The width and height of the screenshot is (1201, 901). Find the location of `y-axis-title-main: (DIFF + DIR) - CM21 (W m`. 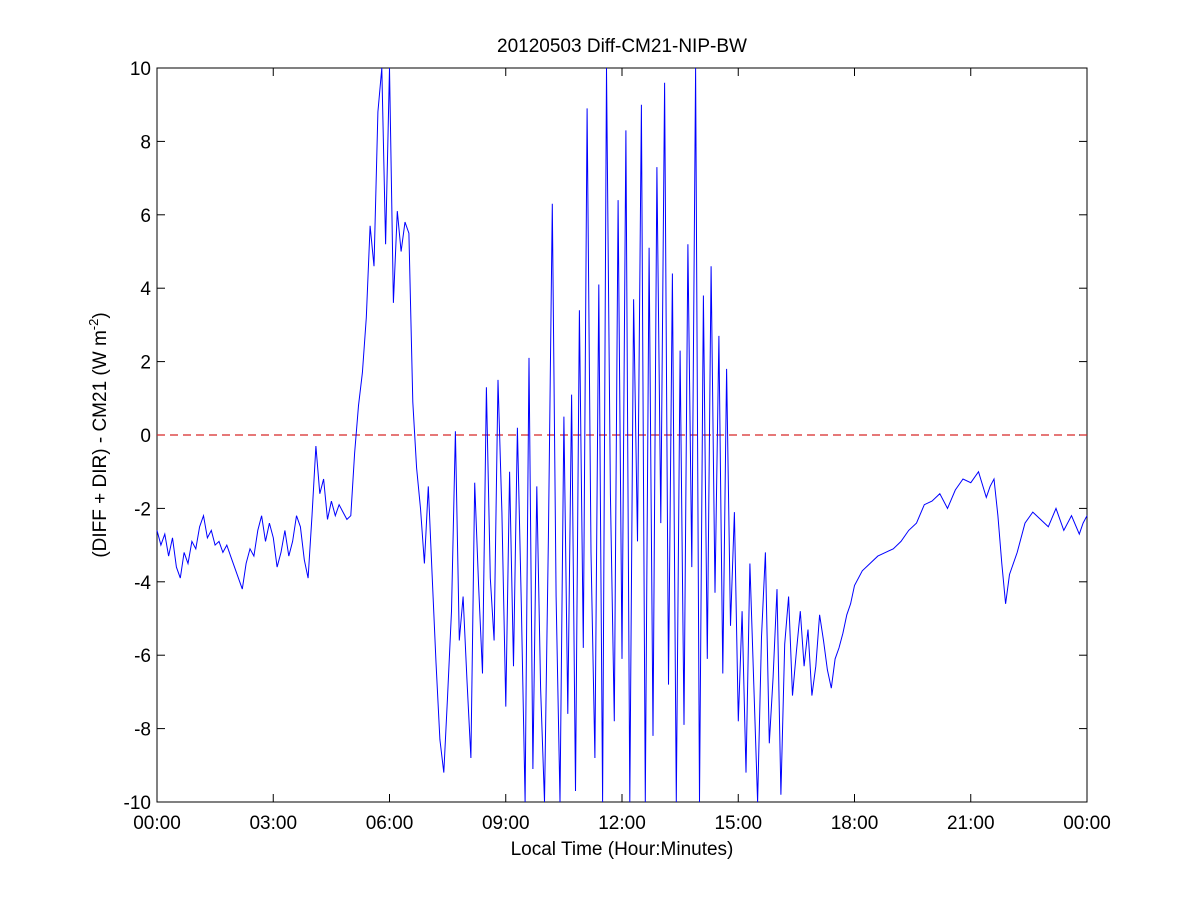

y-axis-title-main: (DIFF + DIR) - CM21 (W m is located at coordinates (100, 443).